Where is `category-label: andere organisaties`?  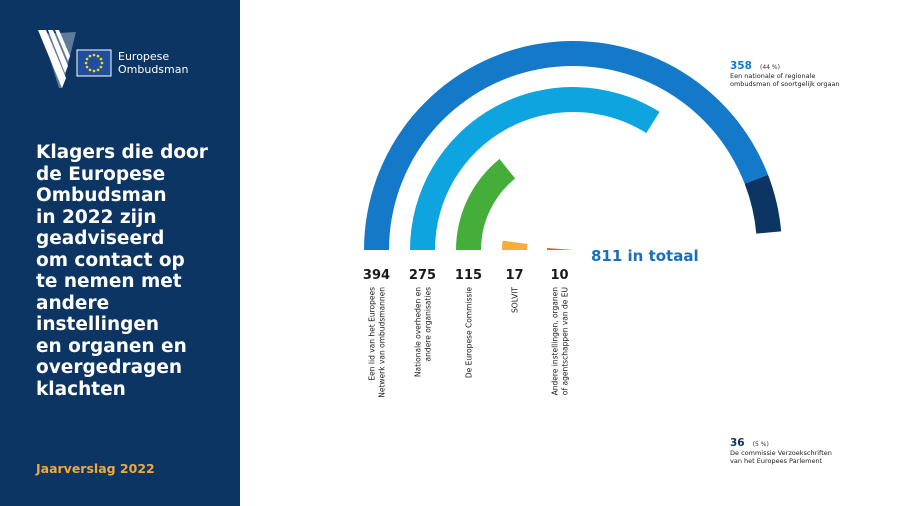
category-label: andere organisaties is located at coordinates (428, 324).